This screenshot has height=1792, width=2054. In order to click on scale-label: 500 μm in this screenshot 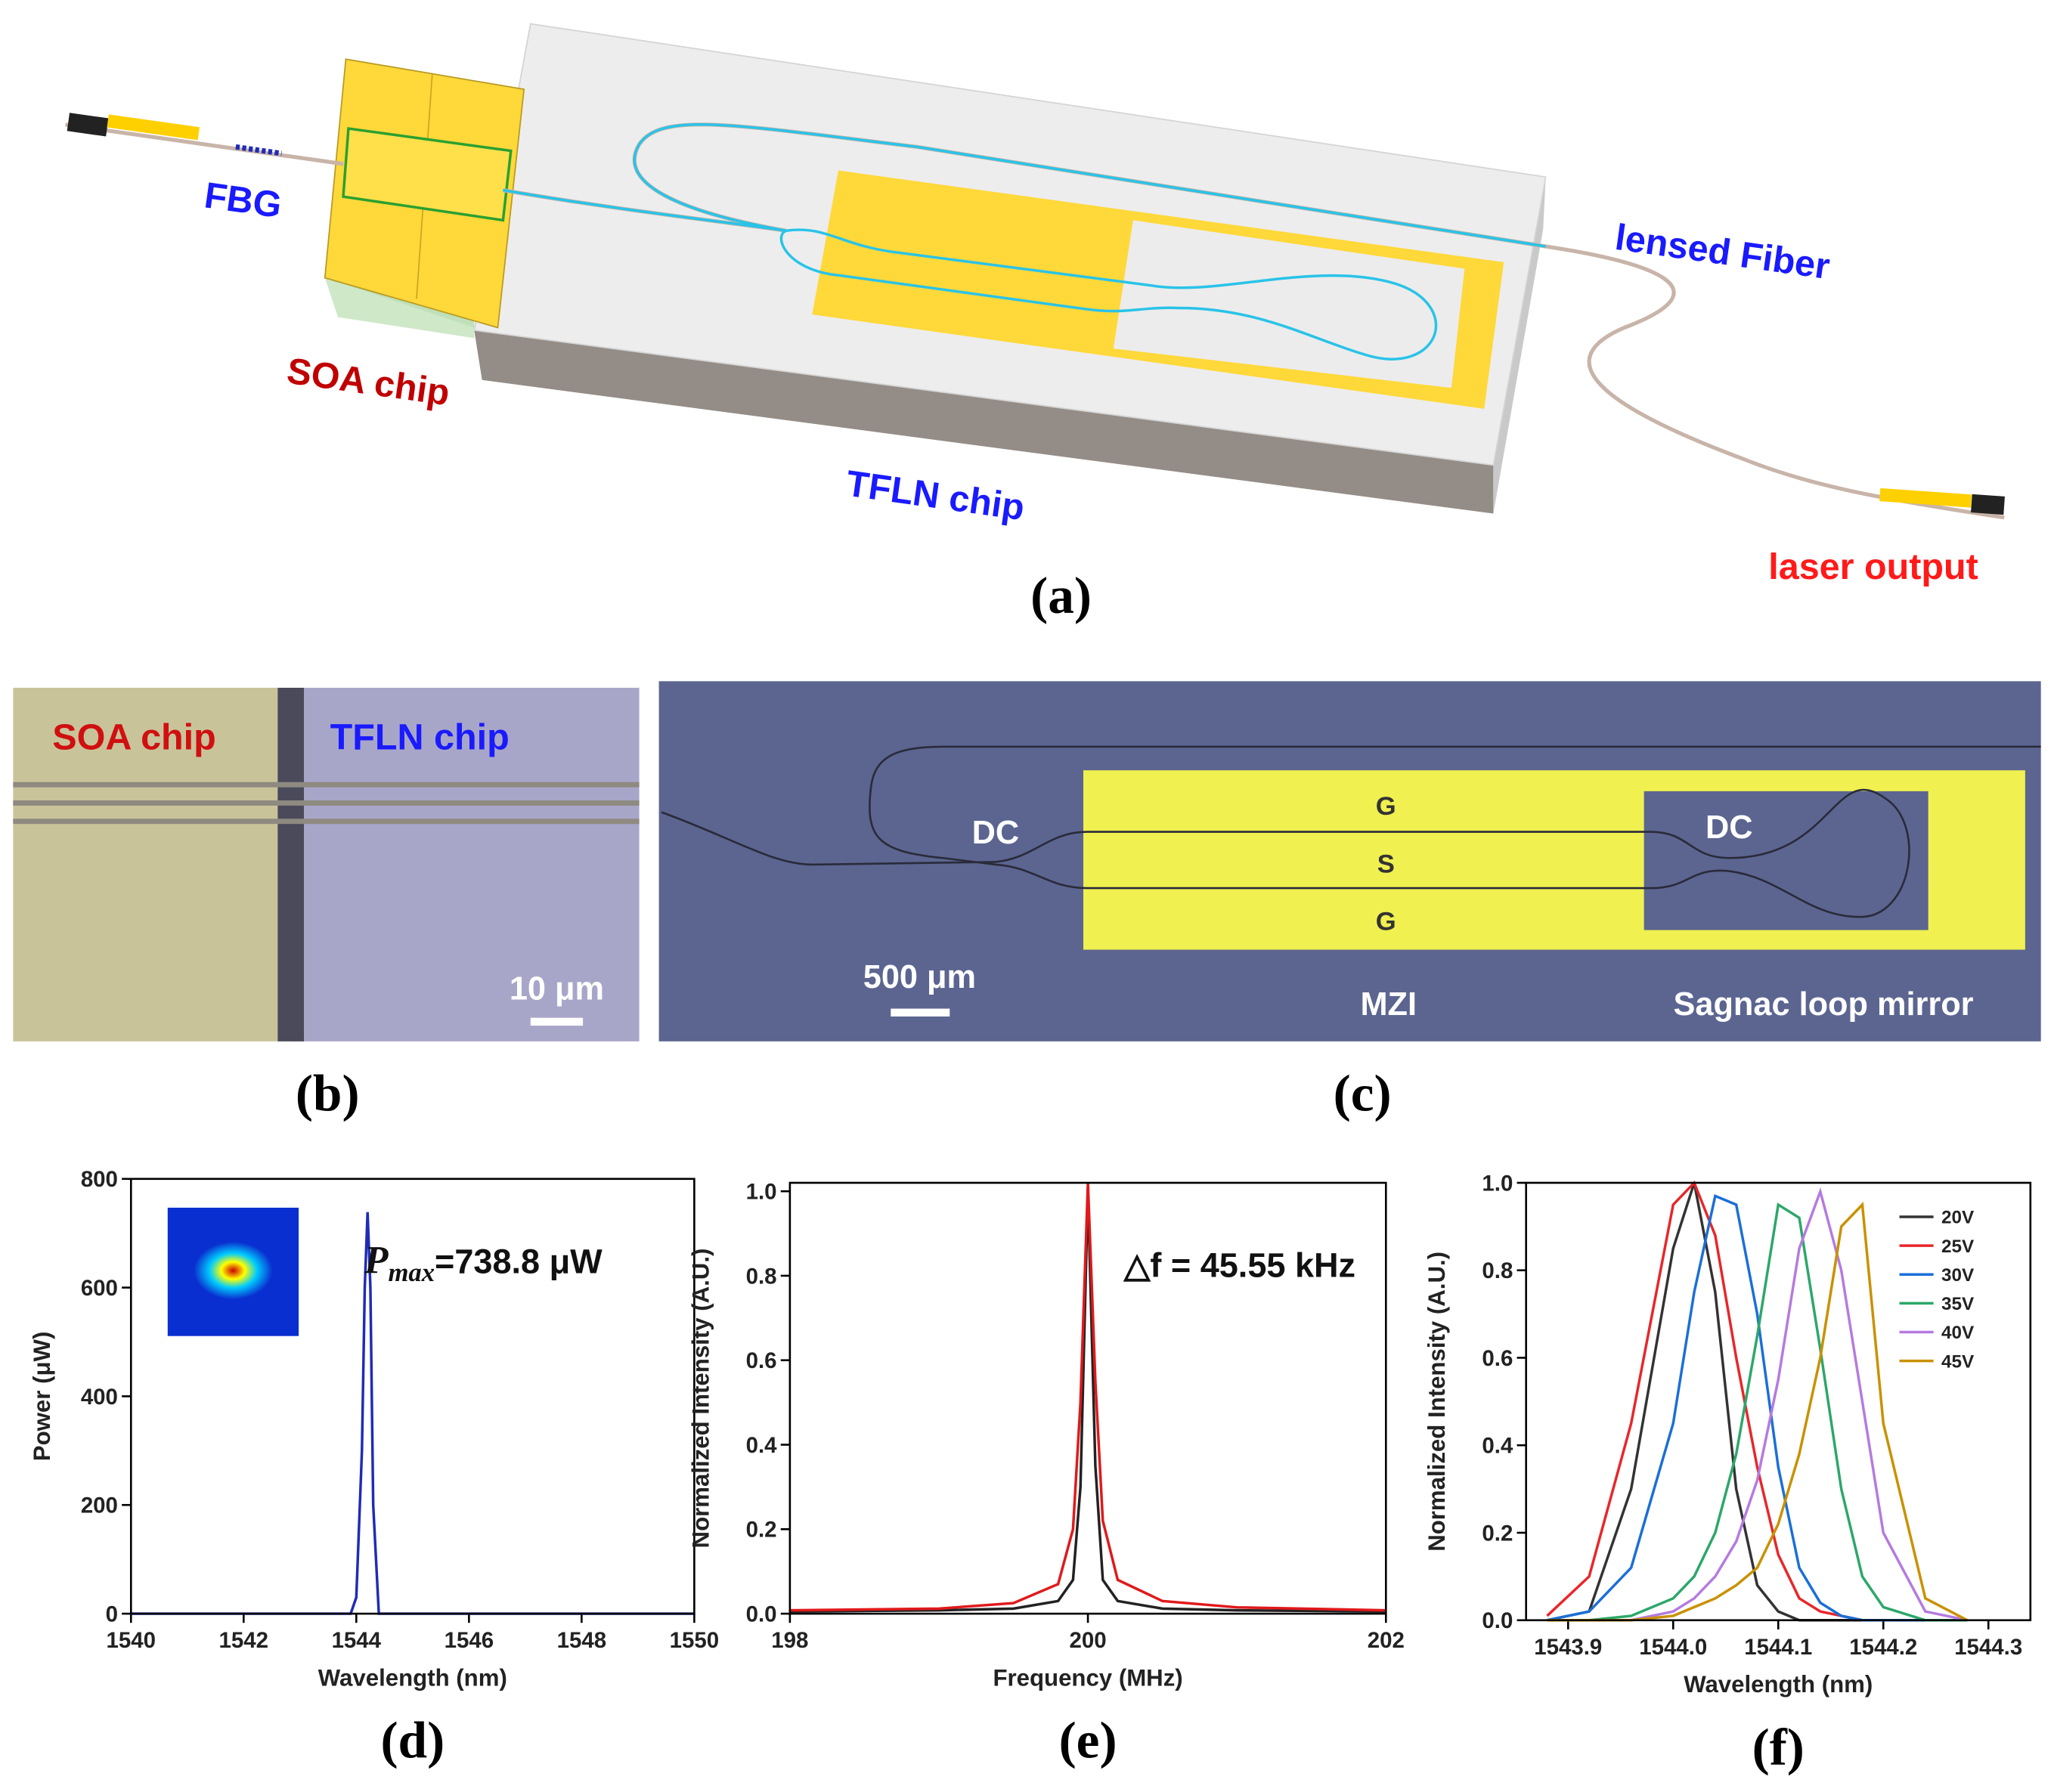, I will do `click(919, 977)`.